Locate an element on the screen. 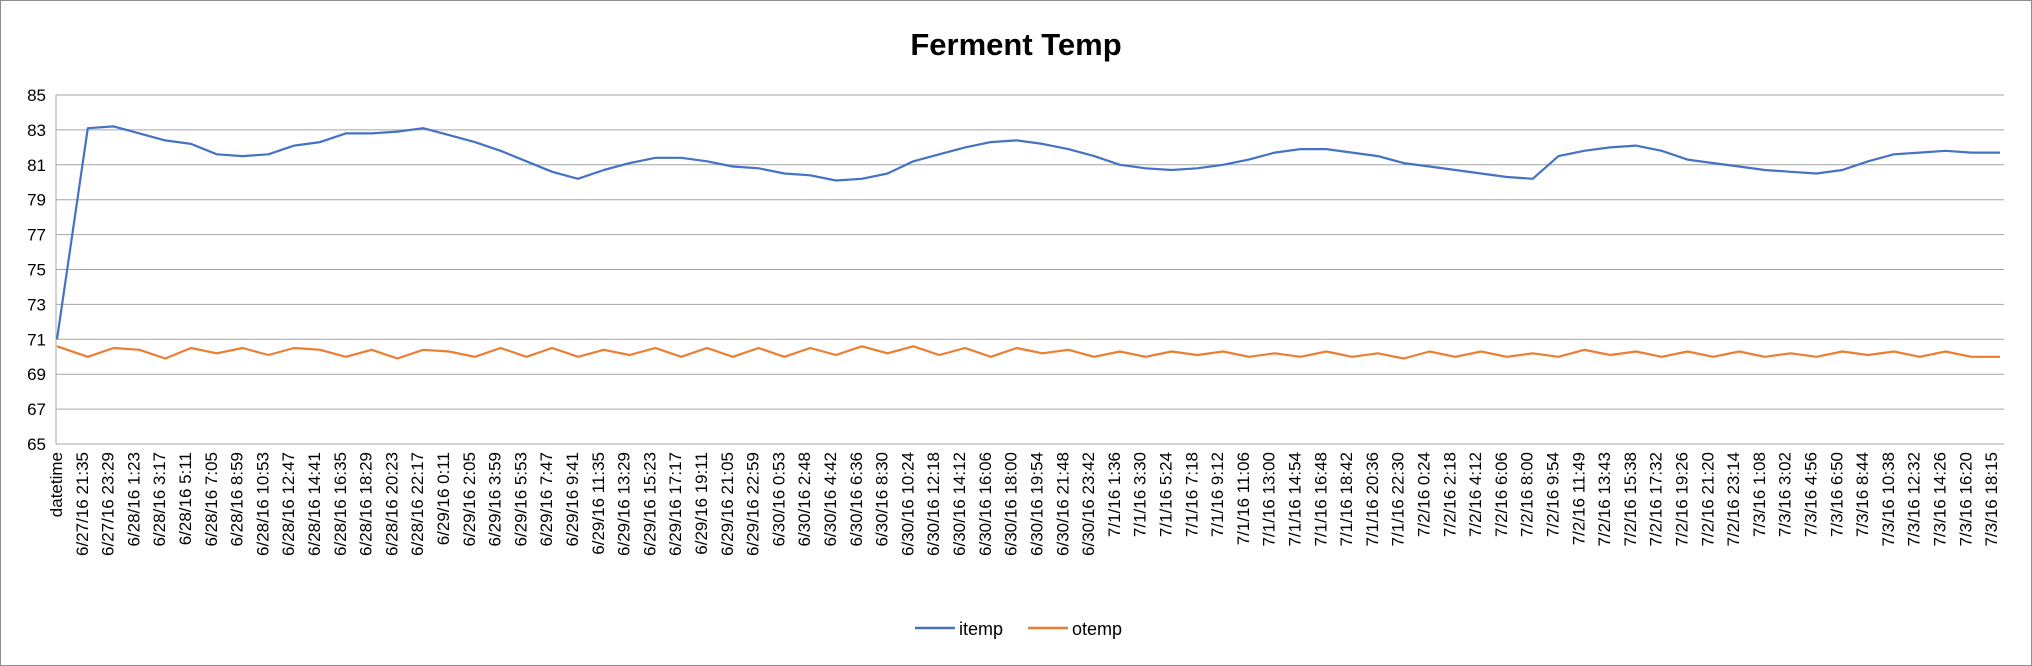 The width and height of the screenshot is (2032, 666). x-tick-label: 6/28/16 10:53 is located at coordinates (262, 504).